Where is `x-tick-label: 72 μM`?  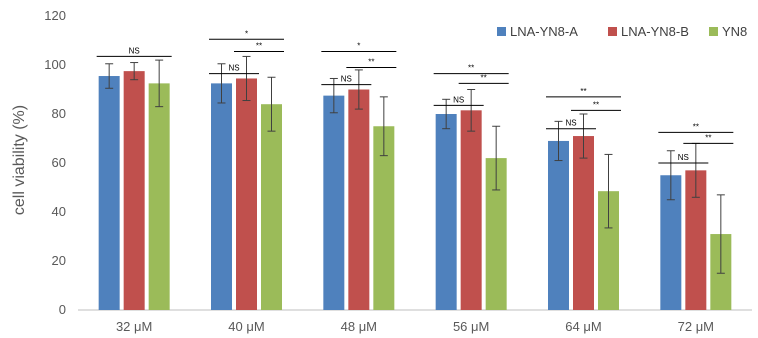
x-tick-label: 72 μM is located at coordinates (696, 326).